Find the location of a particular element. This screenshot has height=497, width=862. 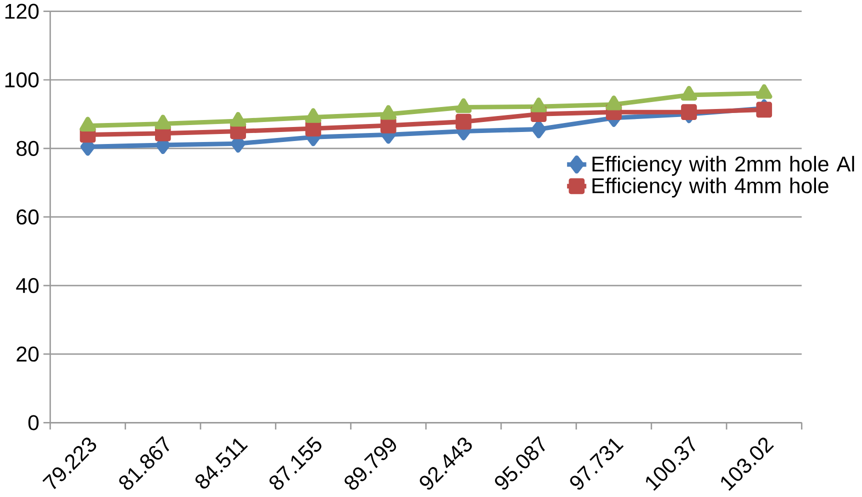

y-tick-label: 120 is located at coordinates (22, 11).